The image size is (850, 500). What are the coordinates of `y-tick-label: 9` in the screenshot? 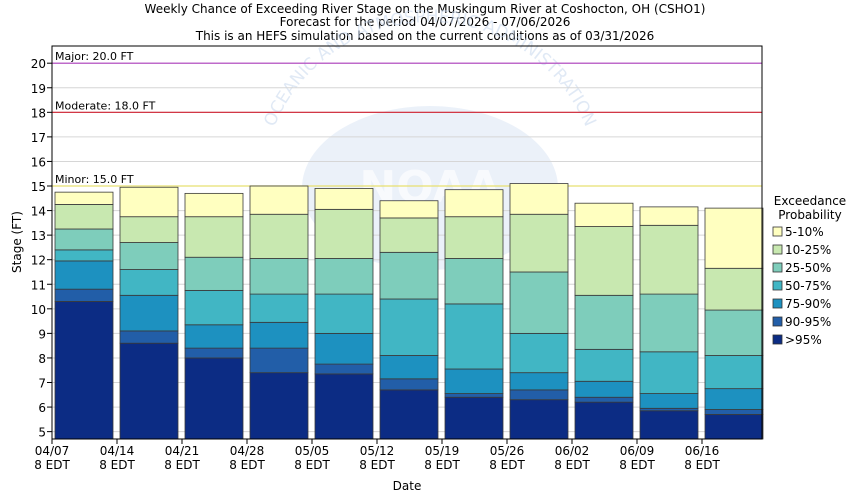 It's located at (42, 334).